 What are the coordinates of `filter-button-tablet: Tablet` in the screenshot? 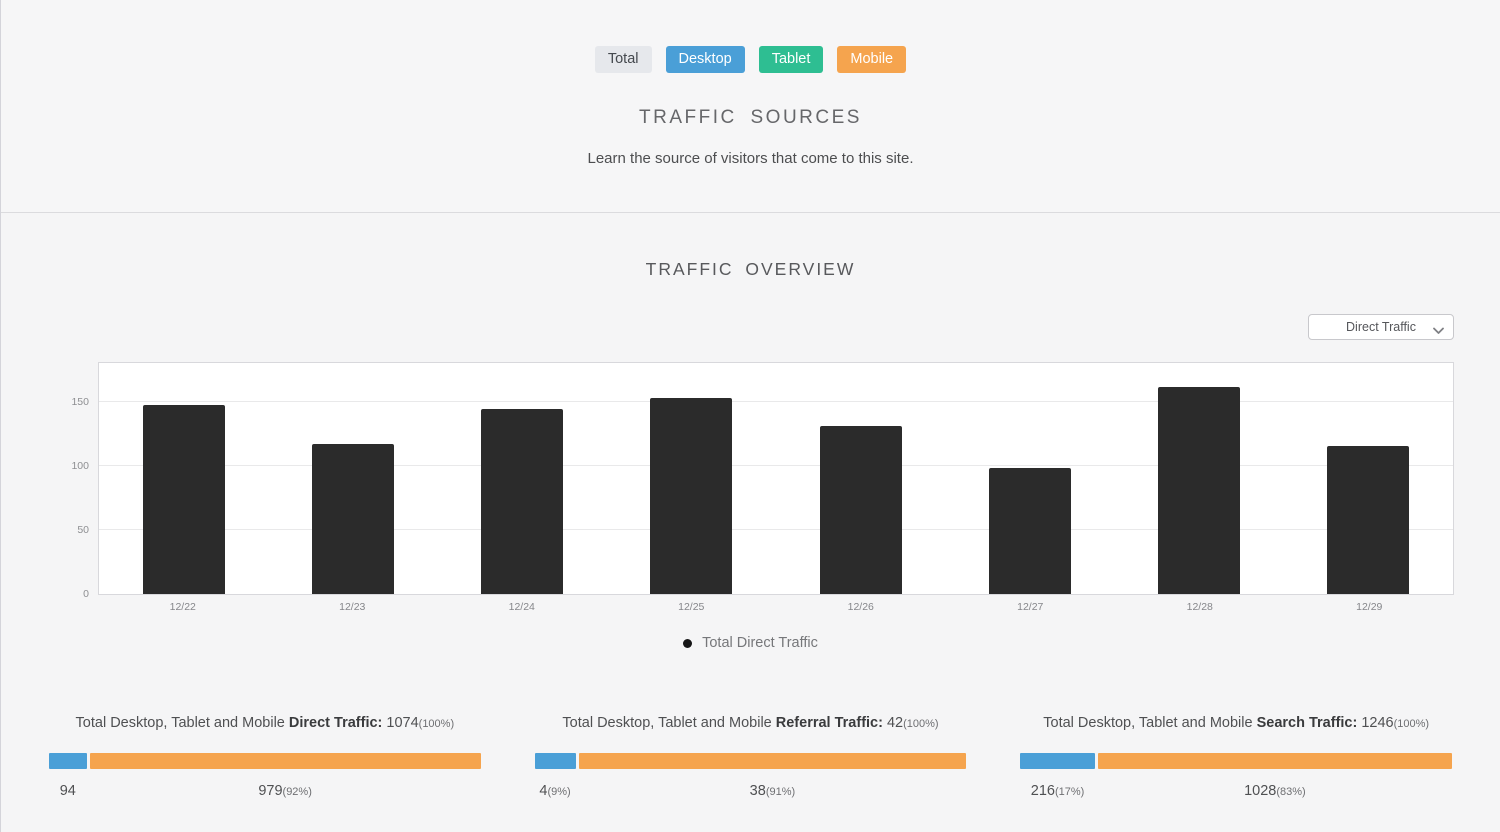 It's located at (791, 59).